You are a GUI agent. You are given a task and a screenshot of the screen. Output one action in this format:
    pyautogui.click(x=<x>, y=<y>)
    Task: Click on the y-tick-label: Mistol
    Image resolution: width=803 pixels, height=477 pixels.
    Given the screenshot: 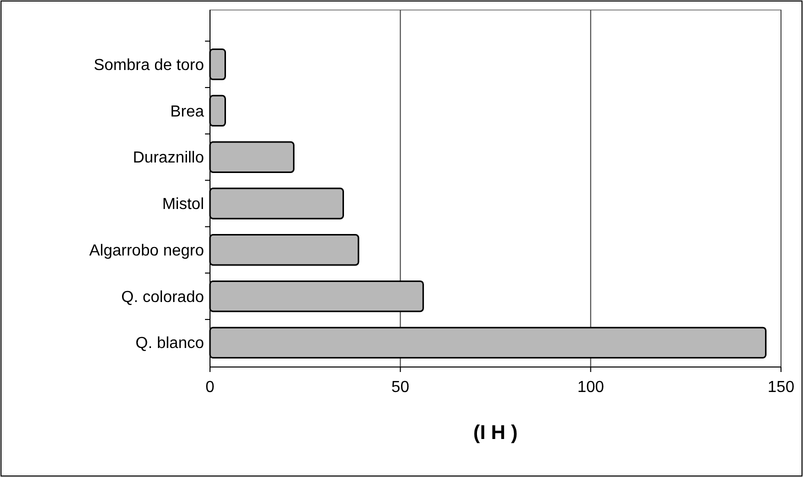 What is the action you would take?
    pyautogui.click(x=183, y=205)
    